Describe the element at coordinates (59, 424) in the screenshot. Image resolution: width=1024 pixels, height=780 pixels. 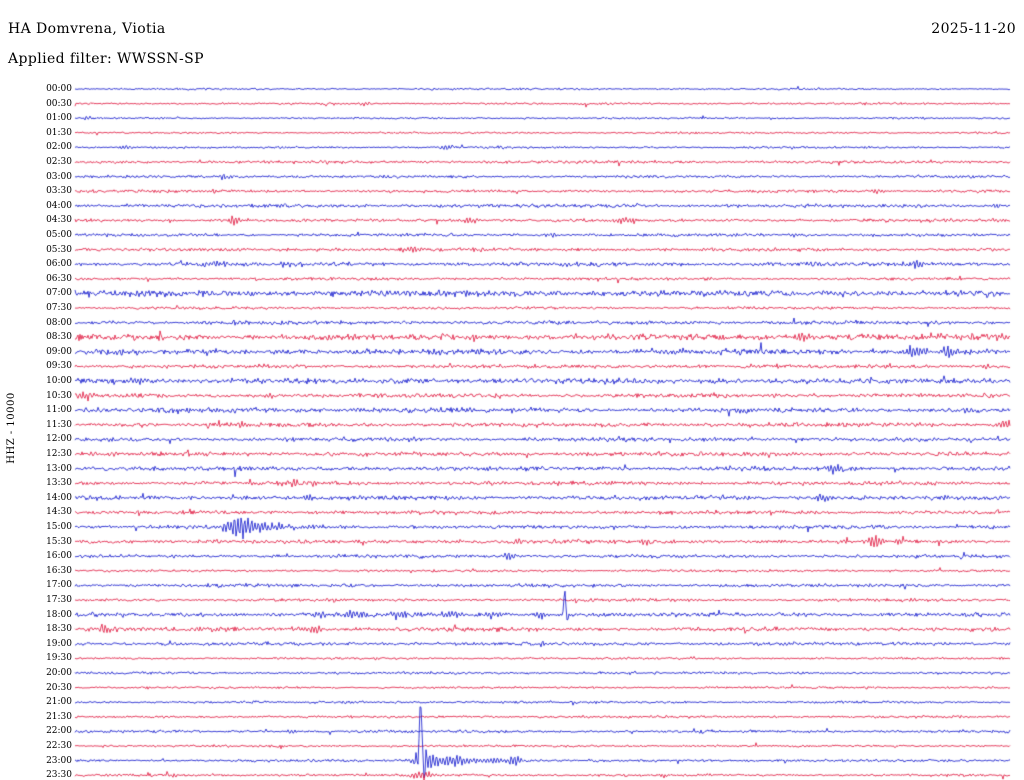
I see `time-label: 11:30` at that location.